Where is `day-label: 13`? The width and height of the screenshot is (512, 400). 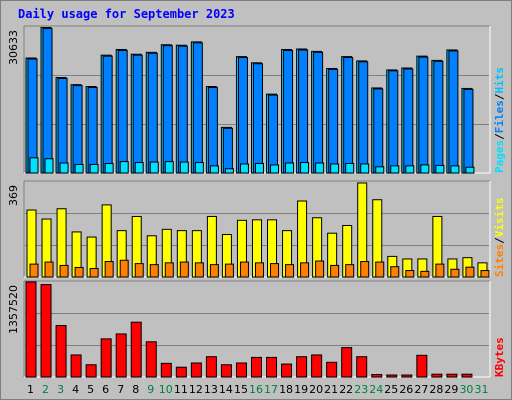
day-label: 13 is located at coordinates (211, 389).